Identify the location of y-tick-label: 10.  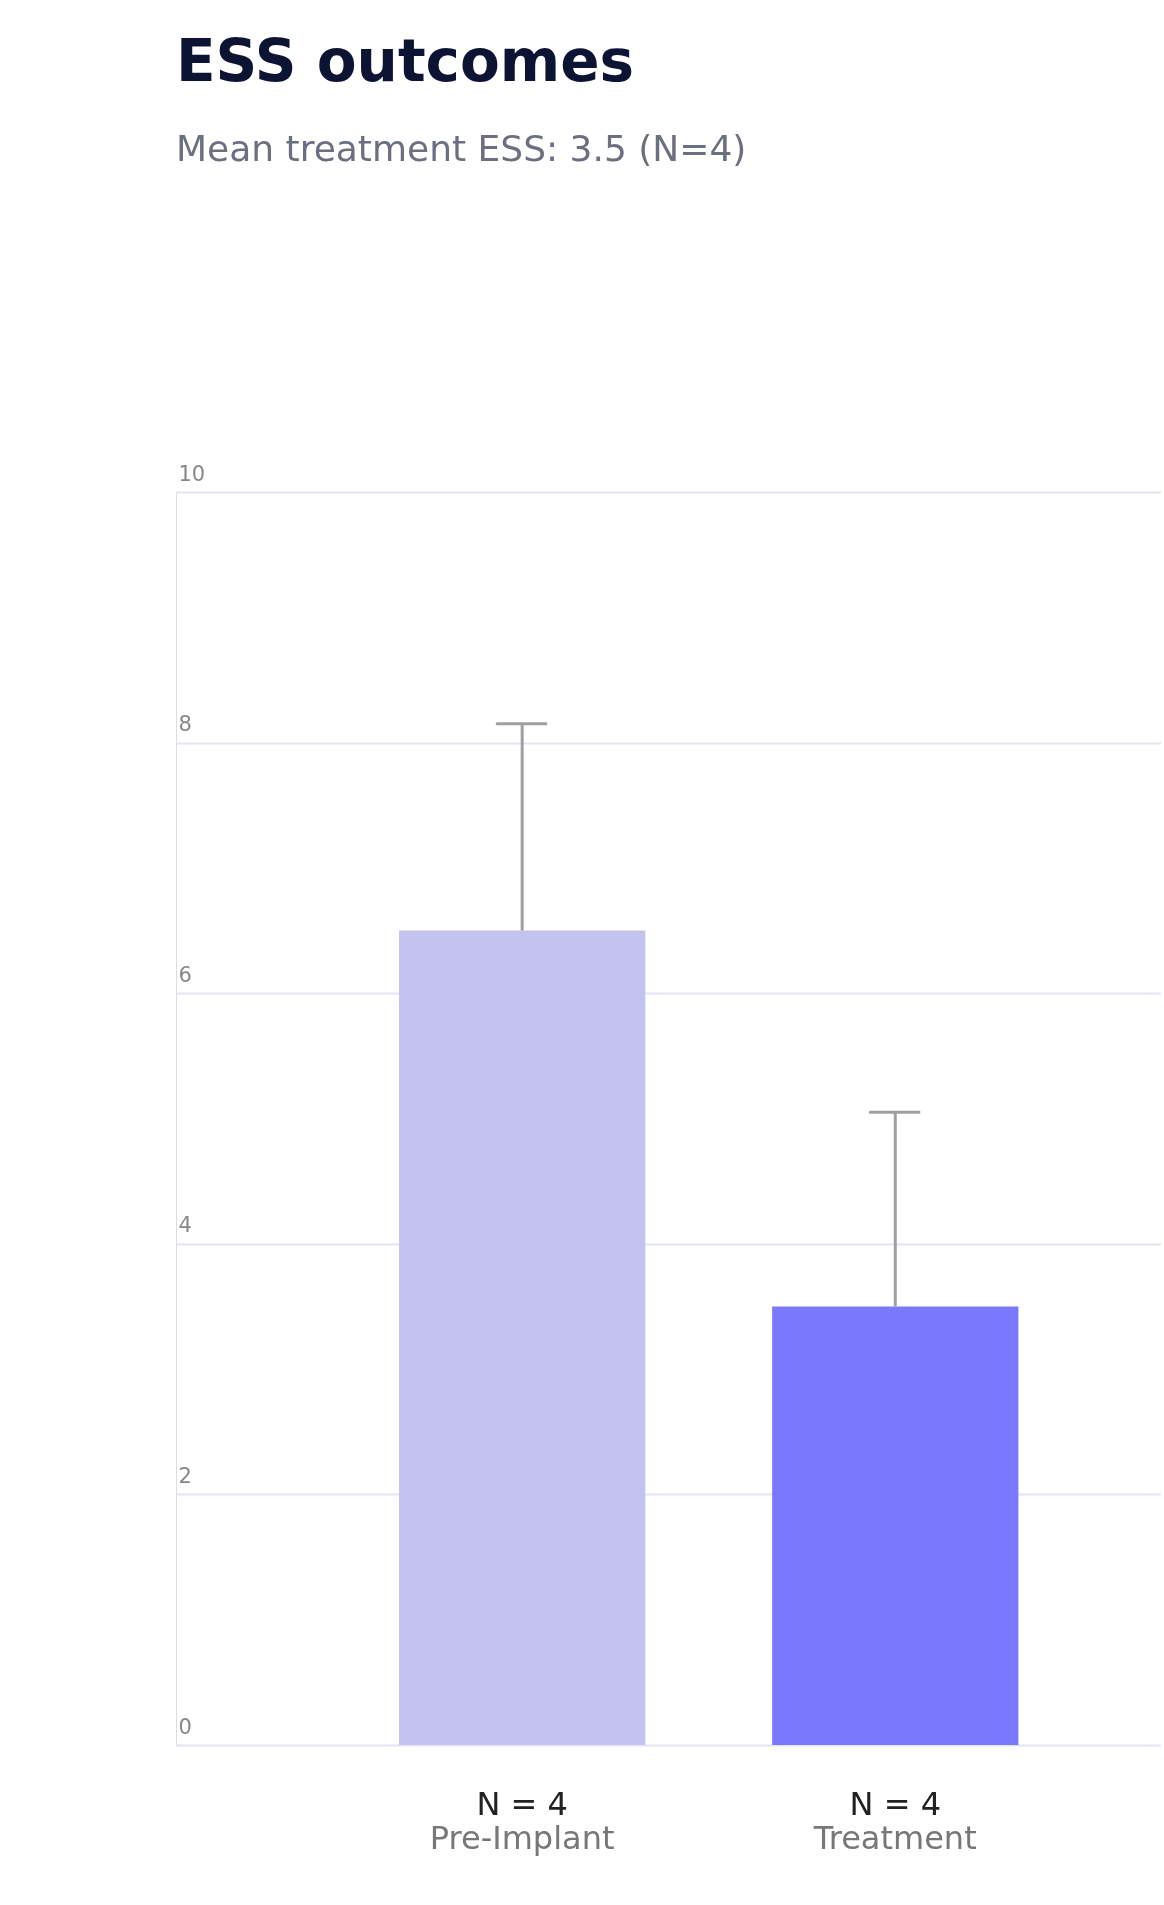
(192, 473).